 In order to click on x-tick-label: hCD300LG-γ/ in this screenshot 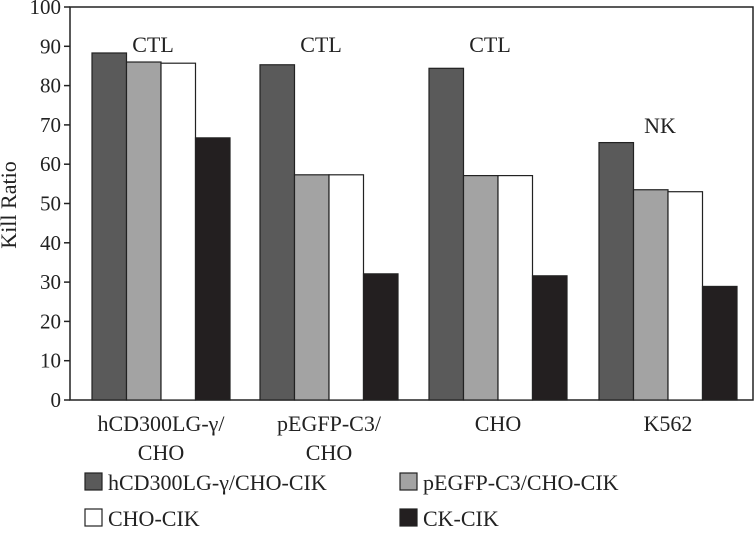, I will do `click(161, 423)`.